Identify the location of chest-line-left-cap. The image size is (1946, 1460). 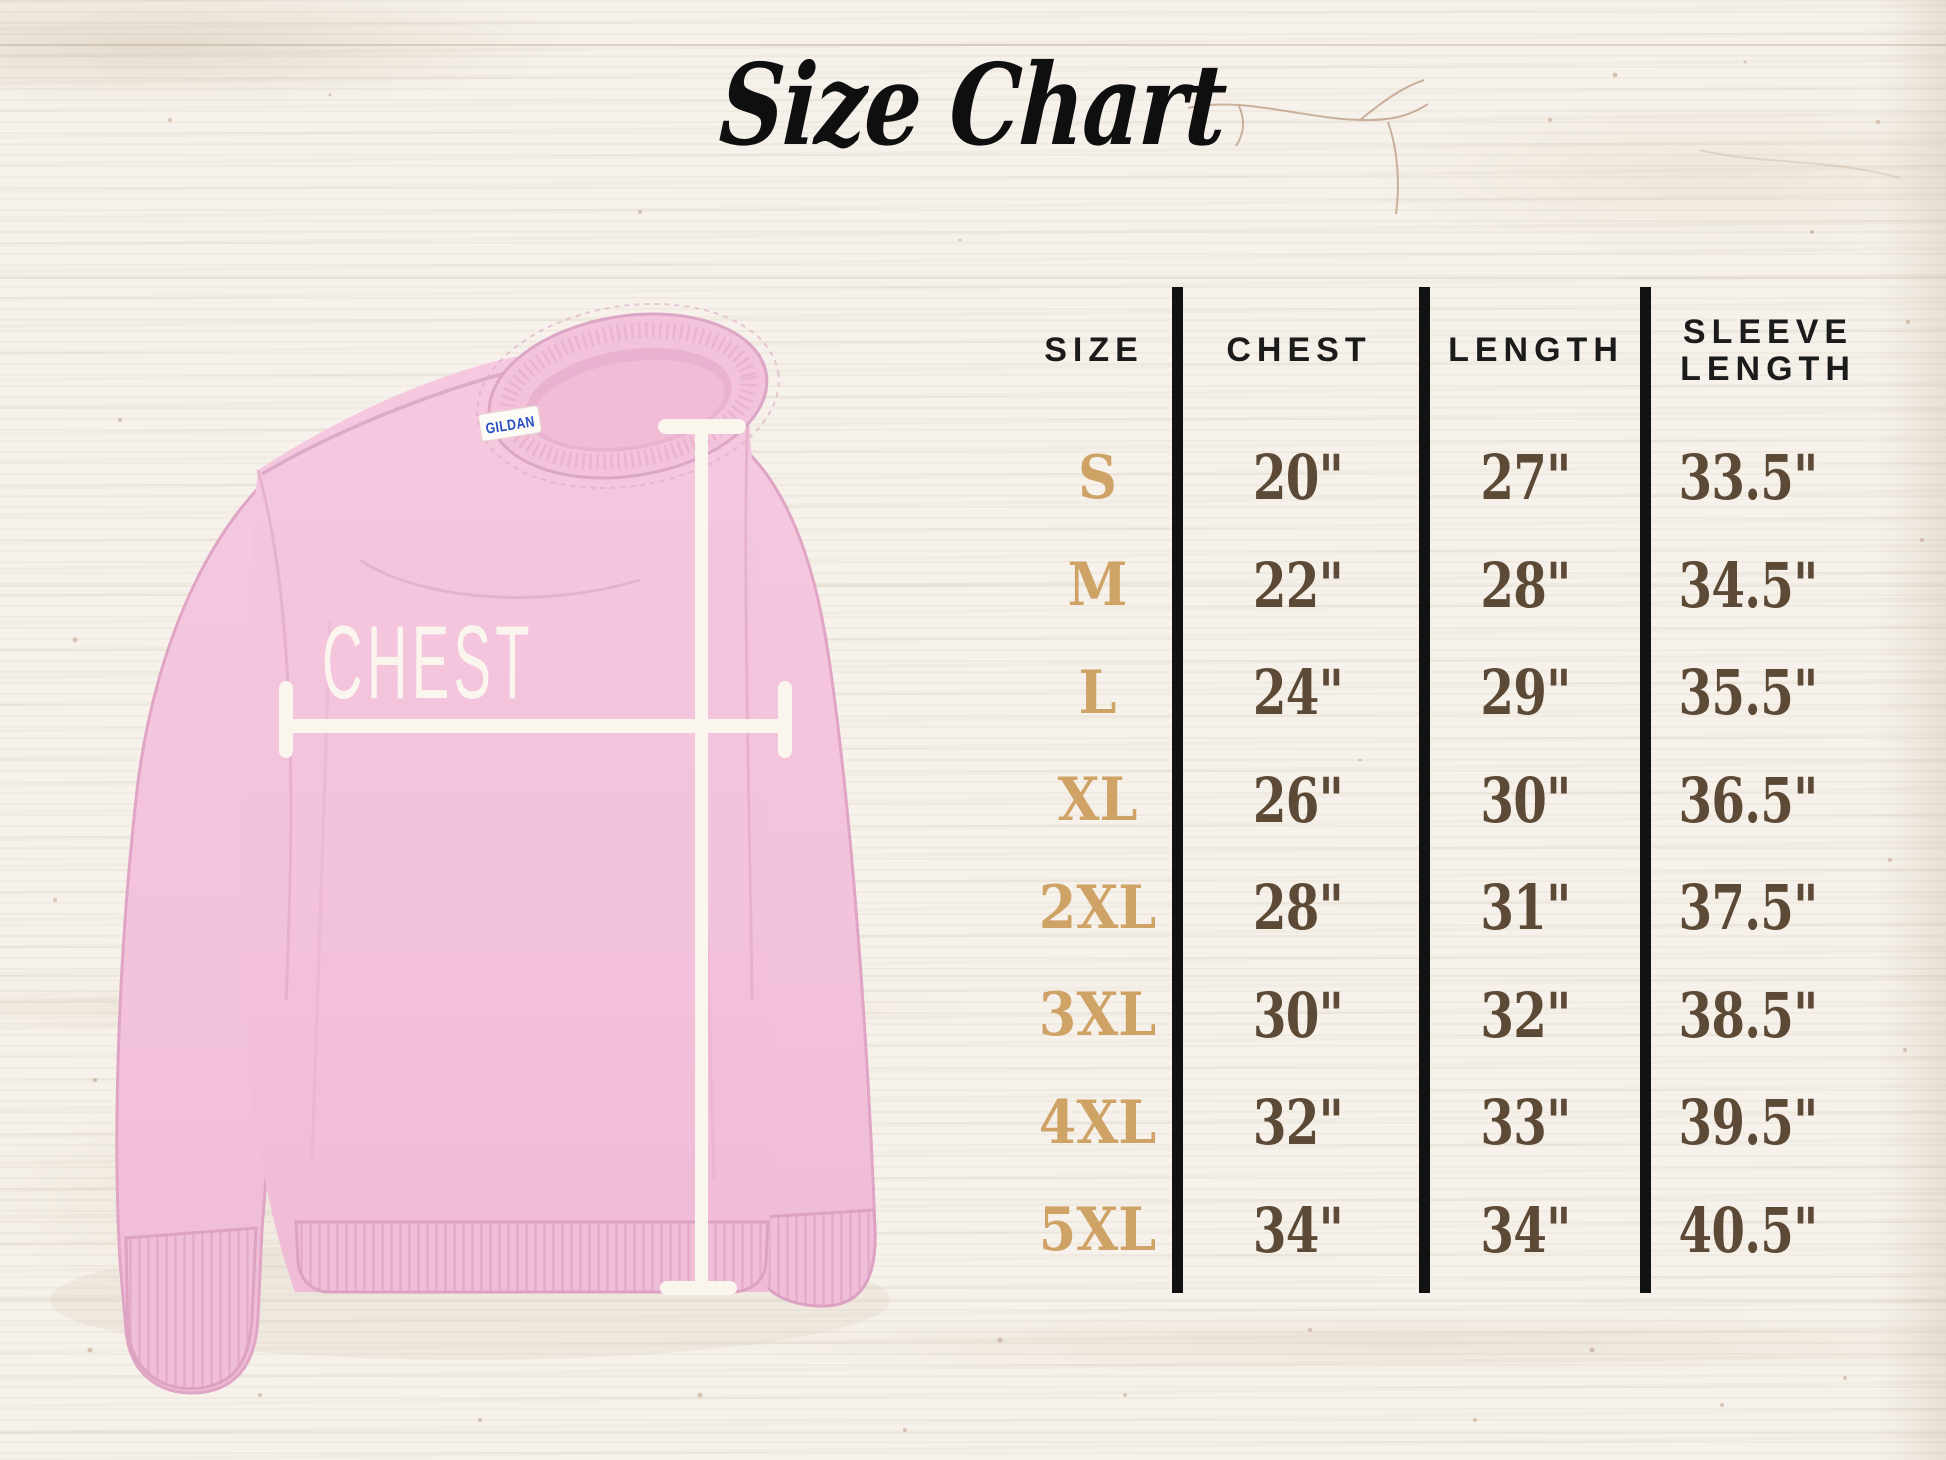
(286, 719).